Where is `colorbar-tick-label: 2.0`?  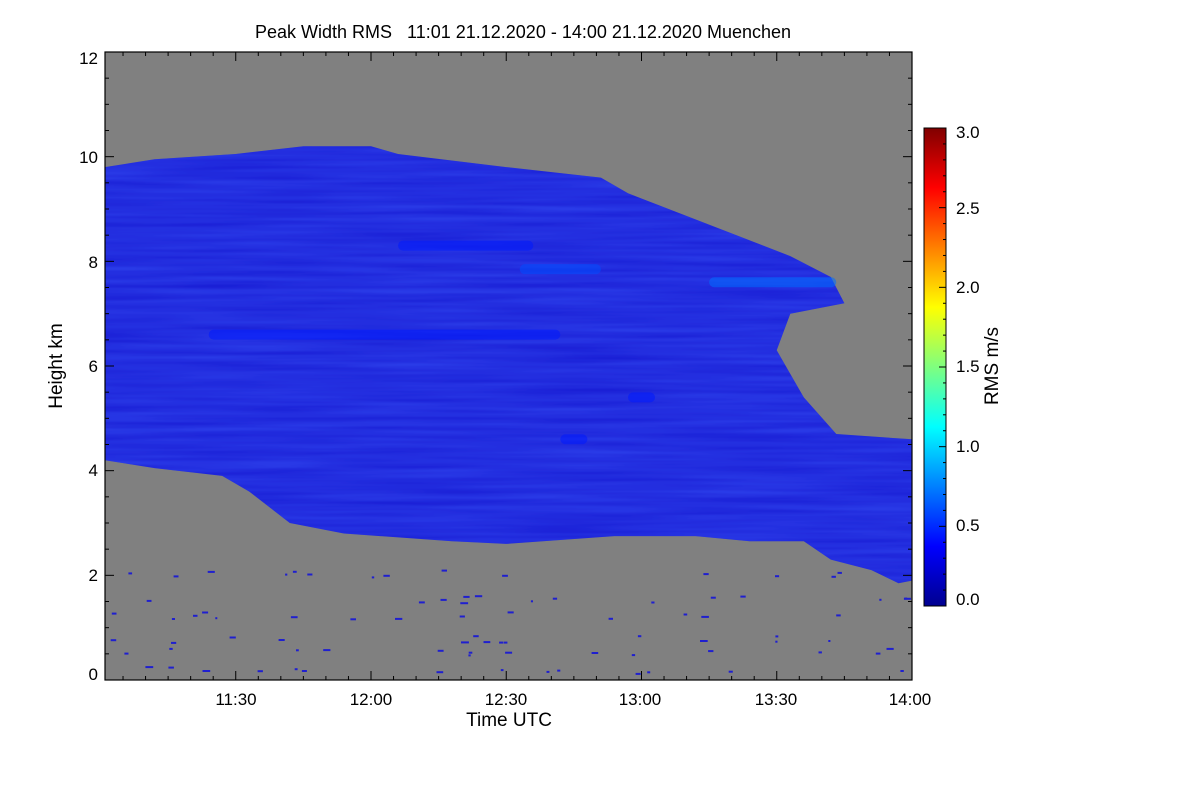
colorbar-tick-label: 2.0 is located at coordinates (968, 287).